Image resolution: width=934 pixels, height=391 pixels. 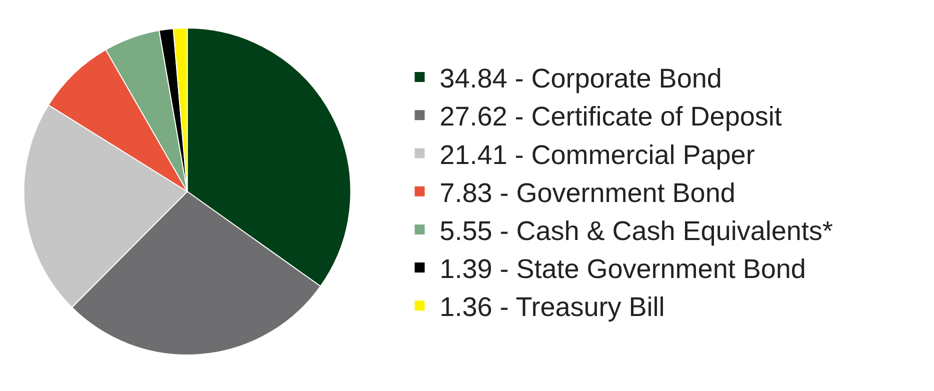 What do you see at coordinates (597, 155) in the screenshot?
I see `legend-label: 21.41 - Commercial Paper` at bounding box center [597, 155].